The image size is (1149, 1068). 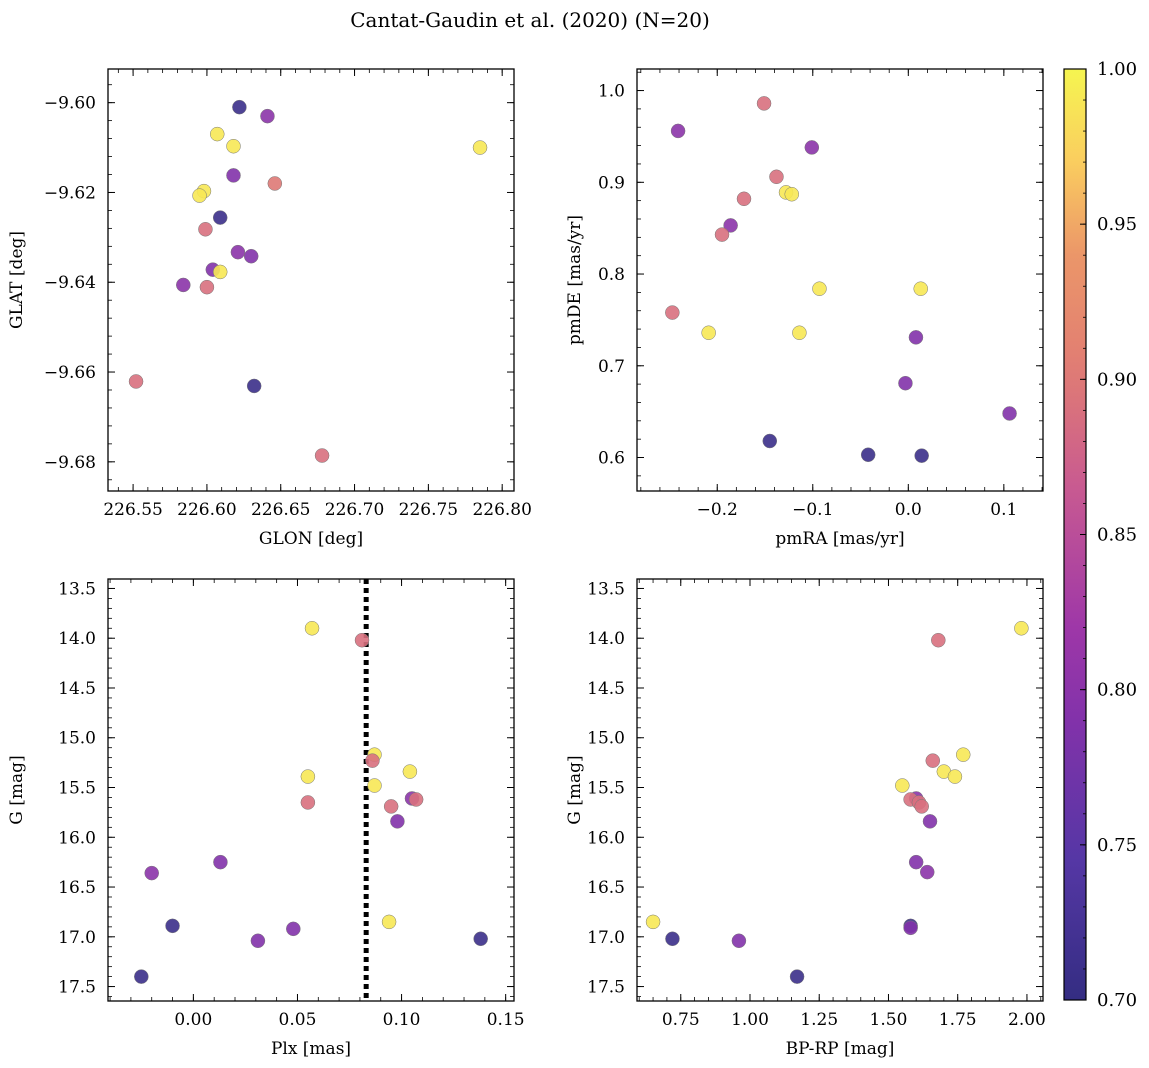 I want to click on y-tick-label: 15.0, so click(x=77, y=739).